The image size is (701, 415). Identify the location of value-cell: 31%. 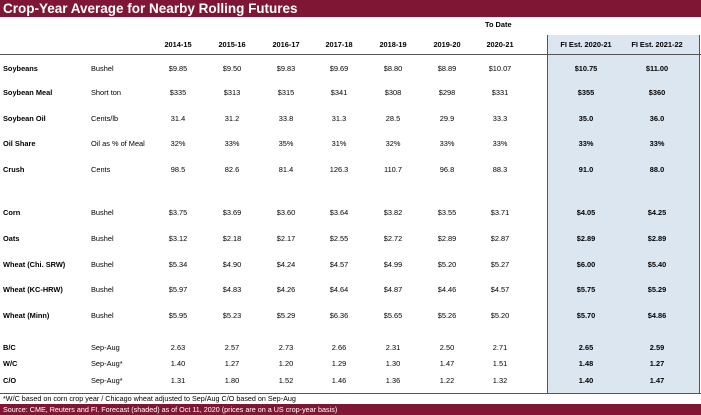
(339, 143).